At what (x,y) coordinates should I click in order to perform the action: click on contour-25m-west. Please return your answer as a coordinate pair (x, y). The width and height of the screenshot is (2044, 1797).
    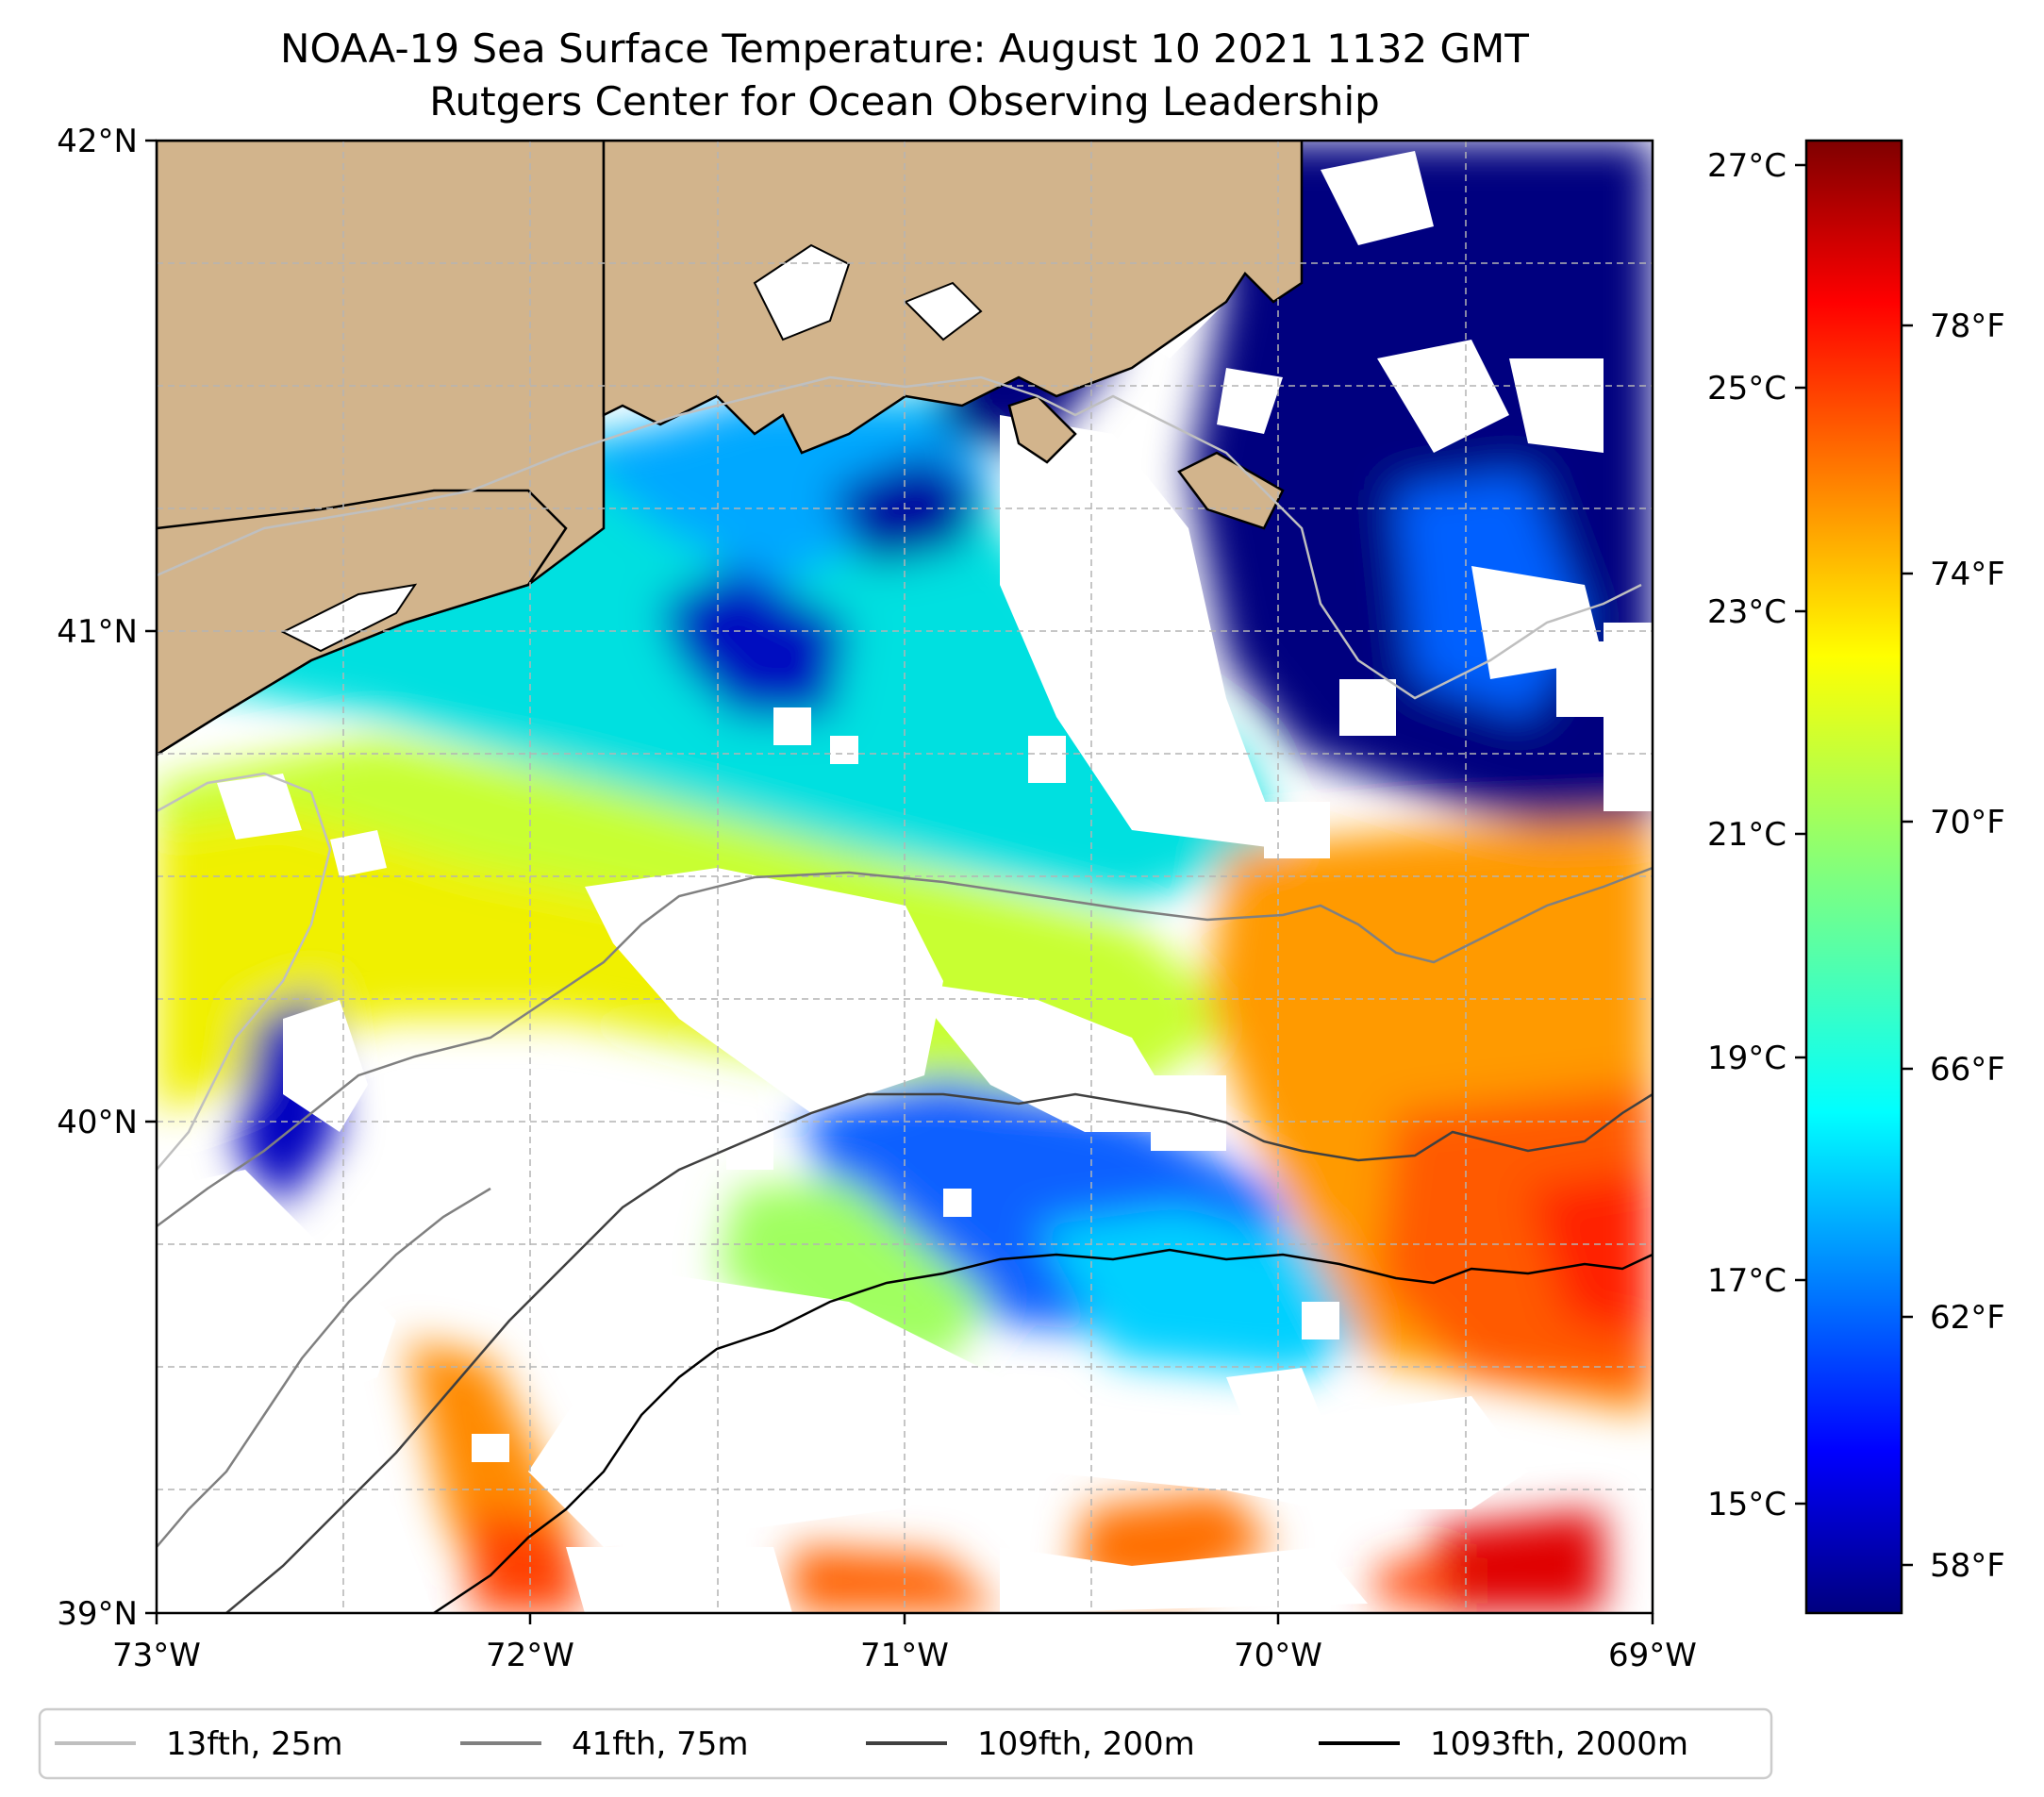
    Looking at the image, I should click on (245, 971).